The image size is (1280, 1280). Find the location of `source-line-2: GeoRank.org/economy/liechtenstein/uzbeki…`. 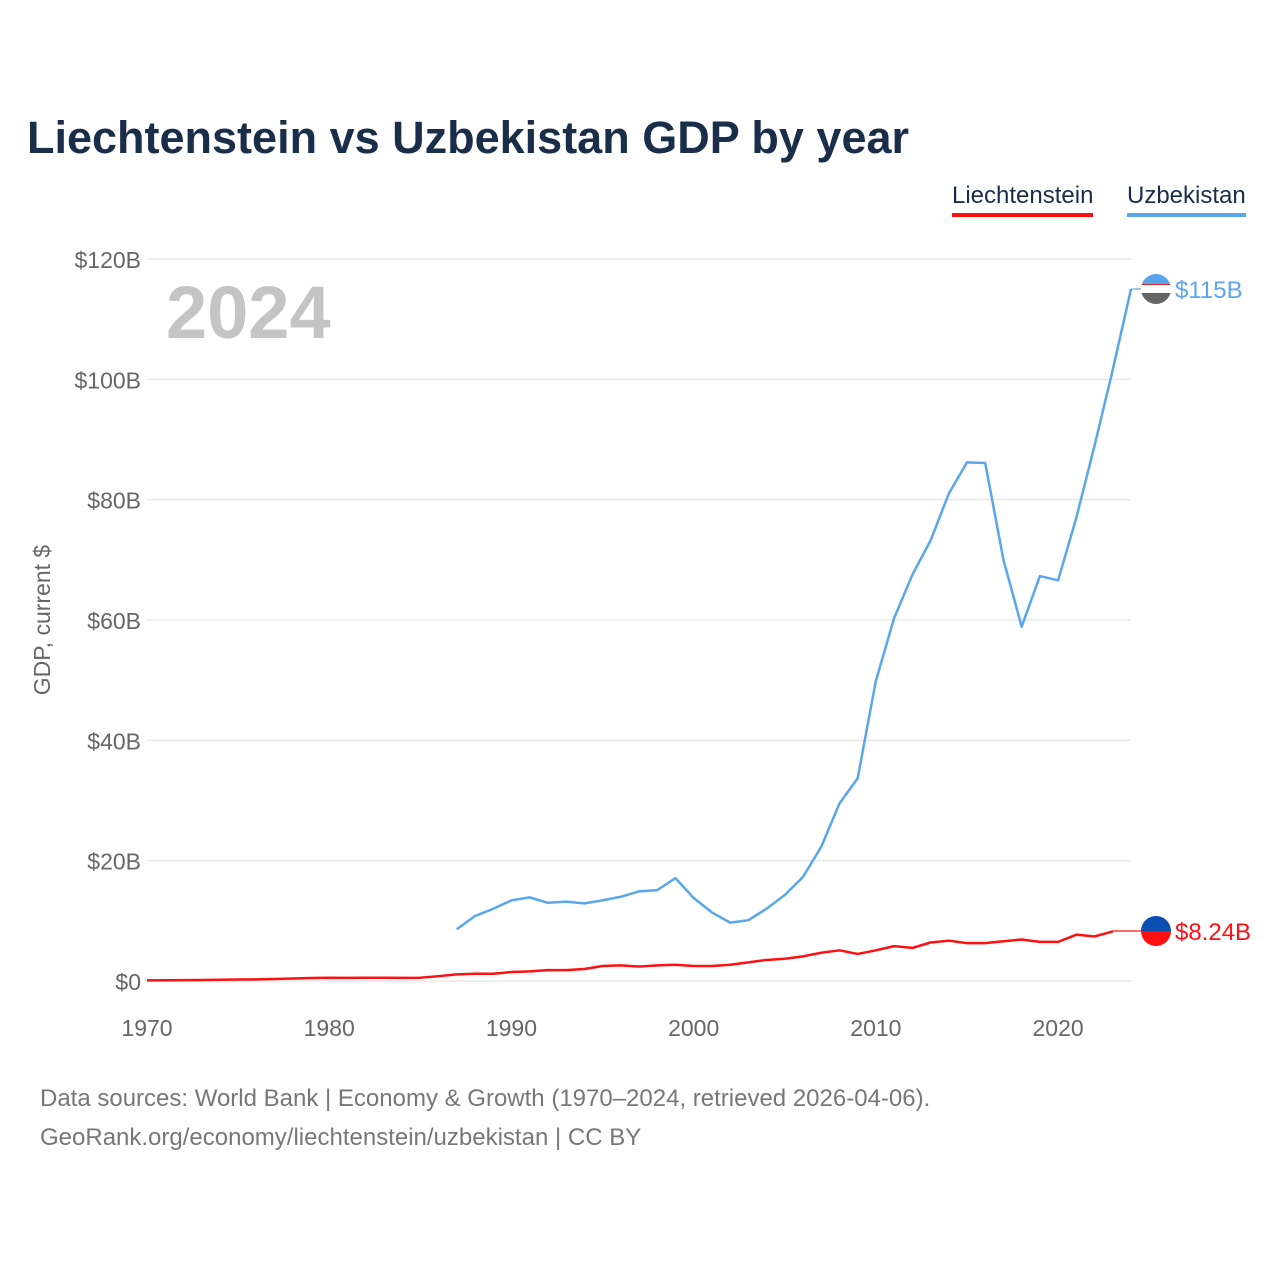

source-line-2: GeoRank.org/economy/liechtenstein/uzbeki… is located at coordinates (341, 1137).